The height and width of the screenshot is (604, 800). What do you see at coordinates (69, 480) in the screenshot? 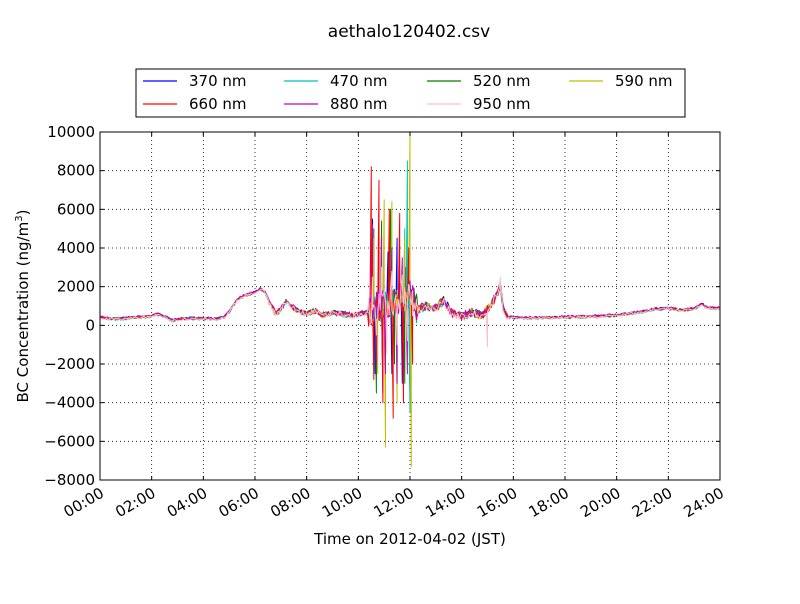
I see `y-tick-label: −8000` at bounding box center [69, 480].